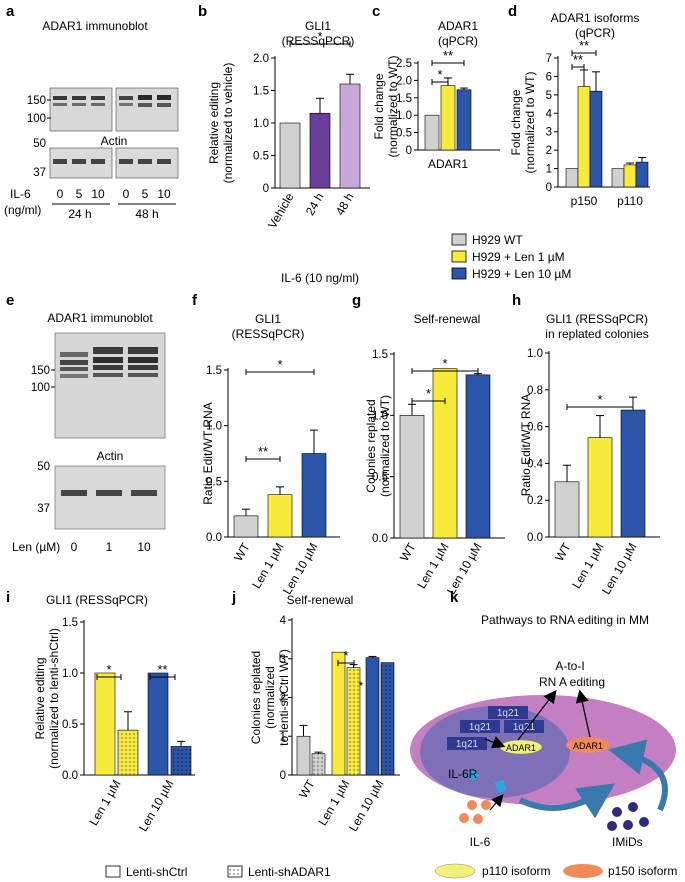 This screenshot has height=882, width=685. What do you see at coordinates (597, 319) in the screenshot?
I see `chart-title: GLI1 (RESSqPCR)` at bounding box center [597, 319].